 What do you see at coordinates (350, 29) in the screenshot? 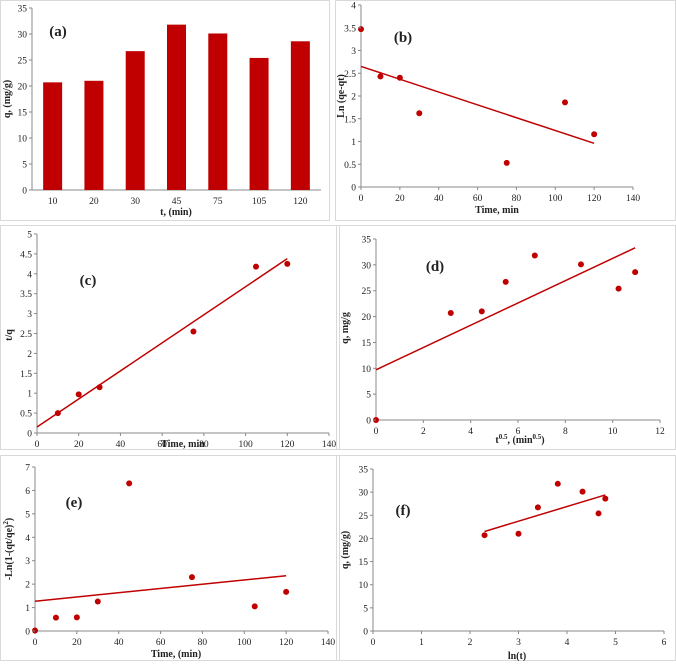
I see `y-tick-label: 3.5` at bounding box center [350, 29].